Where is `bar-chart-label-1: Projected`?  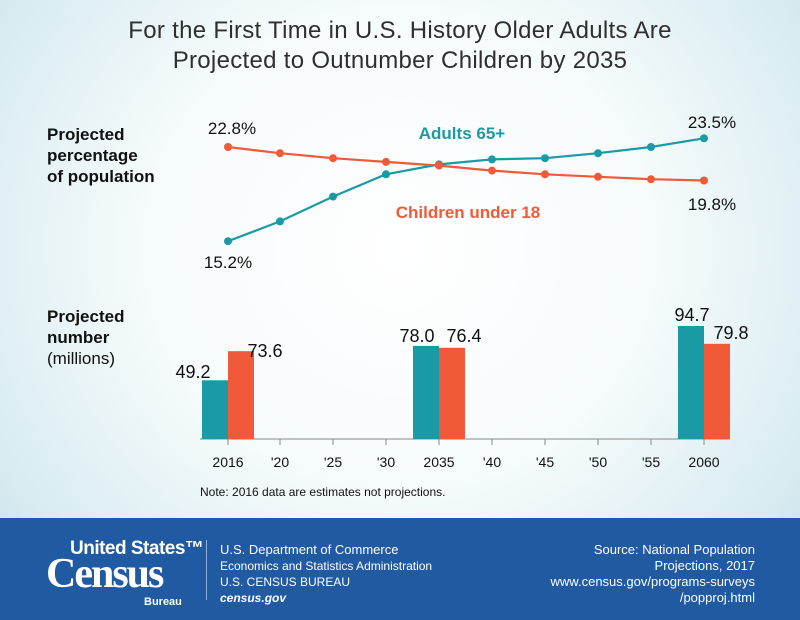 bar-chart-label-1: Projected is located at coordinates (86, 316).